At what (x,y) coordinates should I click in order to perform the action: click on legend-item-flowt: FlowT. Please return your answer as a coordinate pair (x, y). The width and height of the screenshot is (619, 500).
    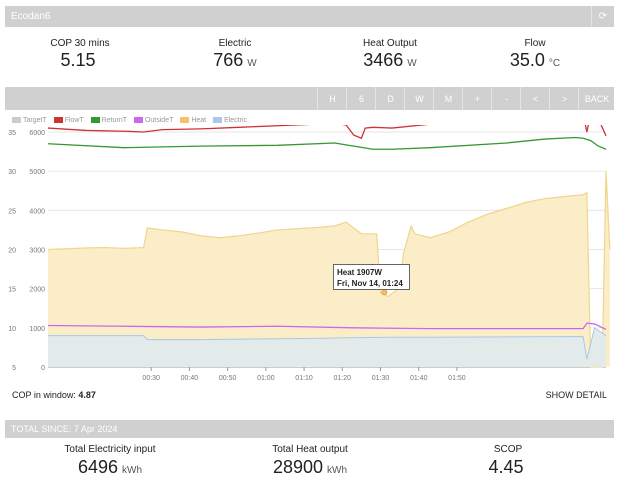
    Looking at the image, I should click on (68, 120).